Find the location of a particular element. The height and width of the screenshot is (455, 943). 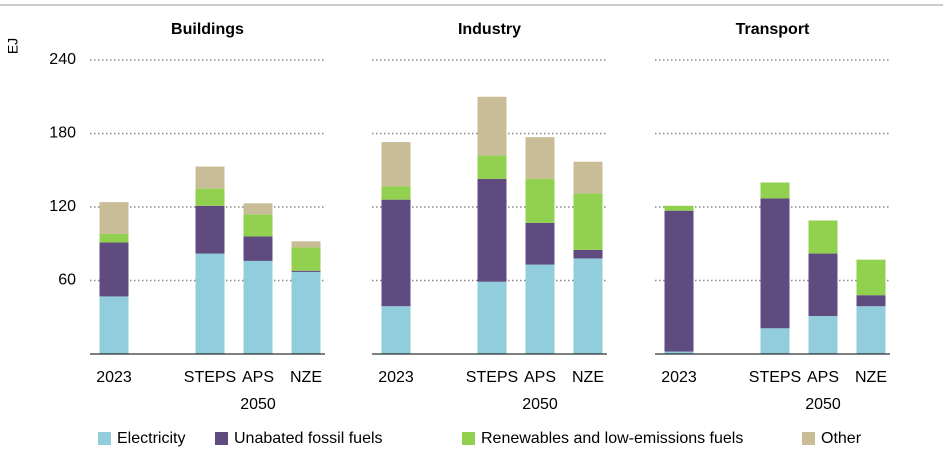

legend-label: Other is located at coordinates (841, 438).